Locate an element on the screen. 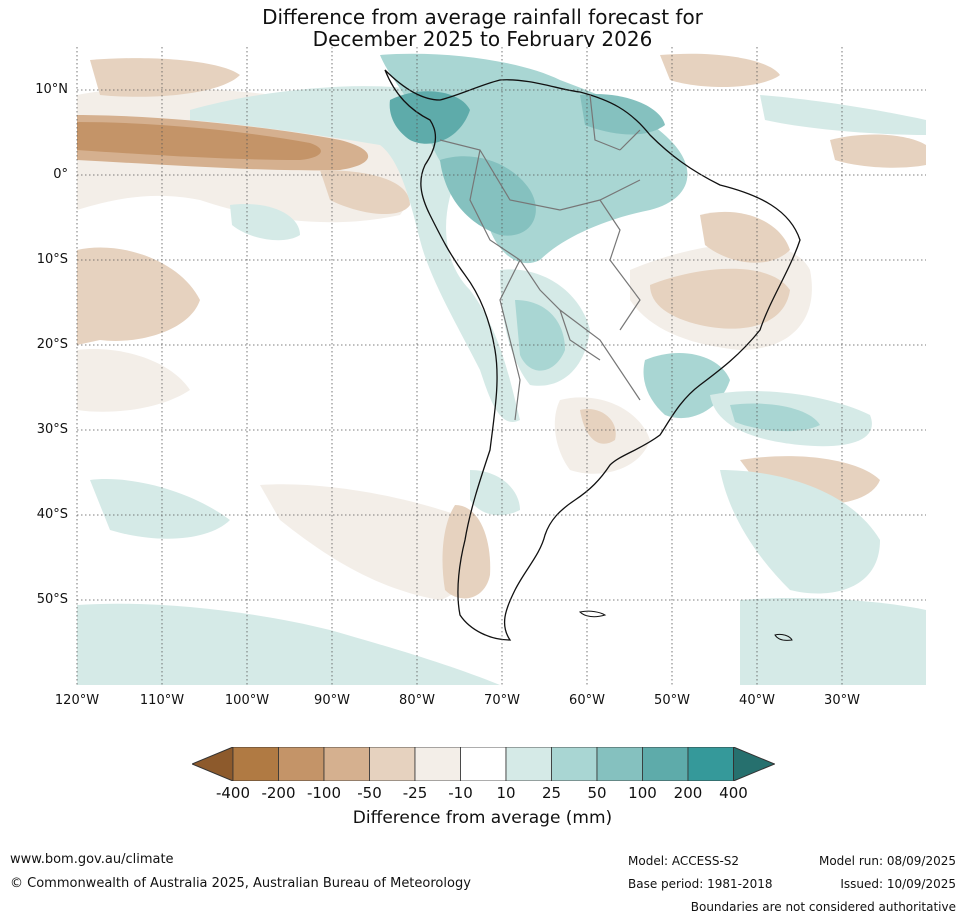 This screenshot has width=965, height=919. colorbar-label: Difference from average (mm) is located at coordinates (482, 818).